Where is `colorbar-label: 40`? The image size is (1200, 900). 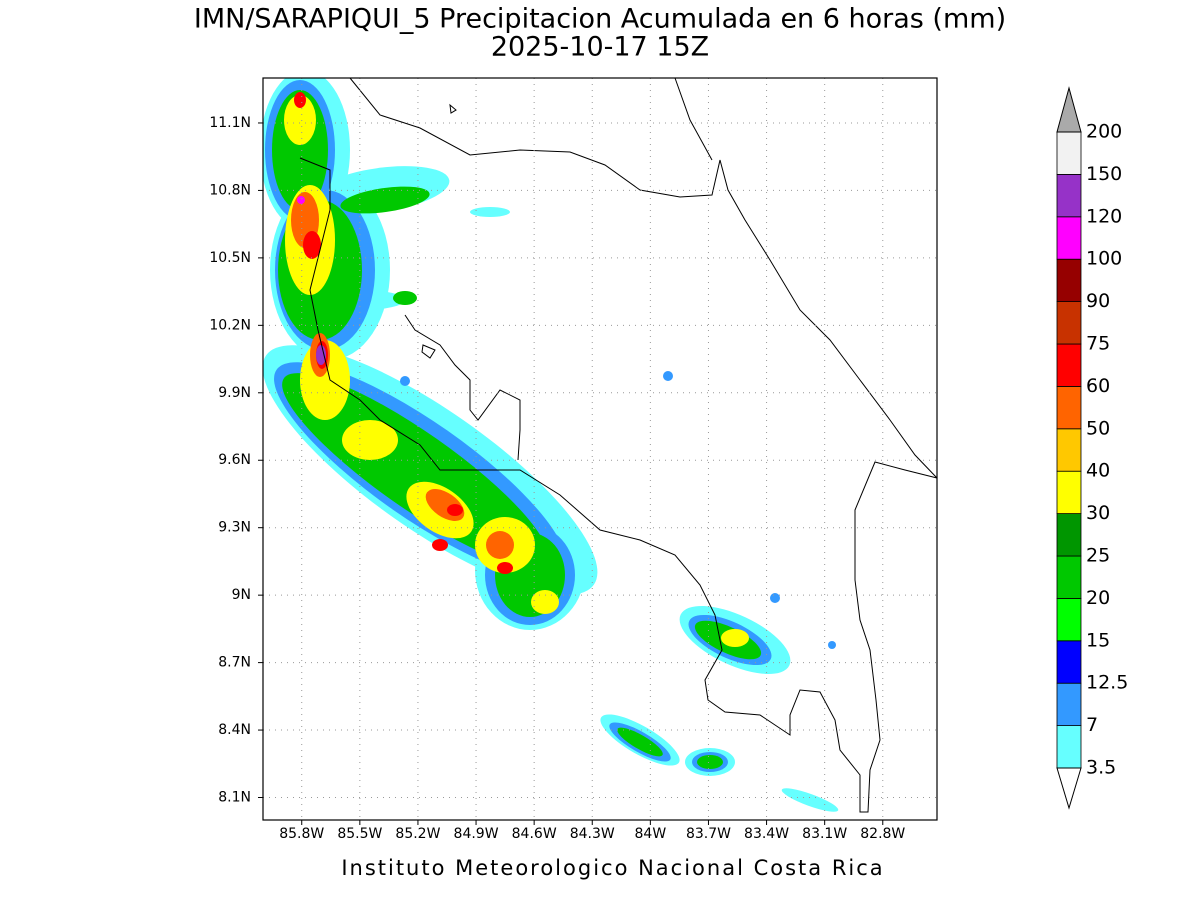
colorbar-label: 40 is located at coordinates (1098, 471).